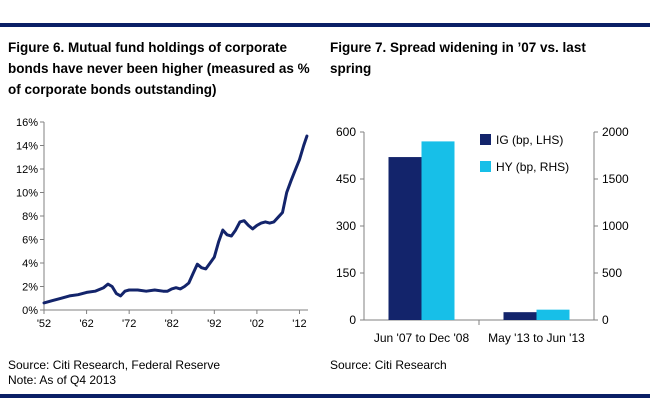 The image size is (650, 406). I want to click on y-tick-label: 2%, so click(30, 288).